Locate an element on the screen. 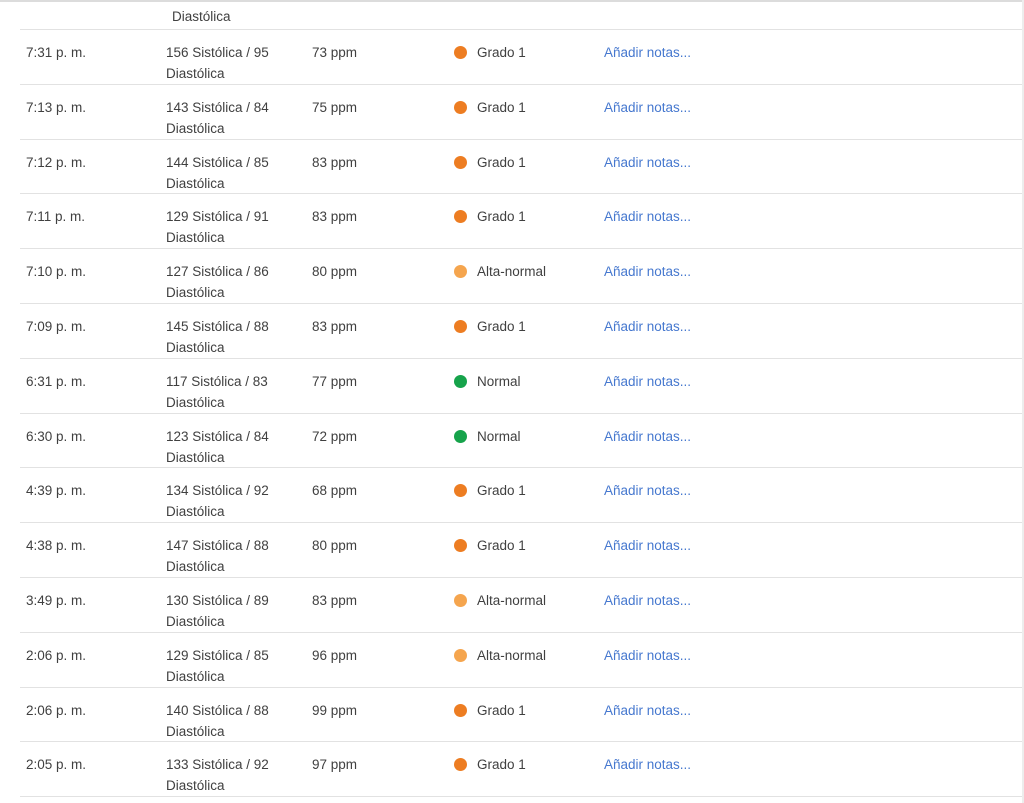 Image resolution: width=1024 pixels, height=803 pixels. blood-pressure-value: 140 Sistólica / 88 Diastólica is located at coordinates (217, 720).